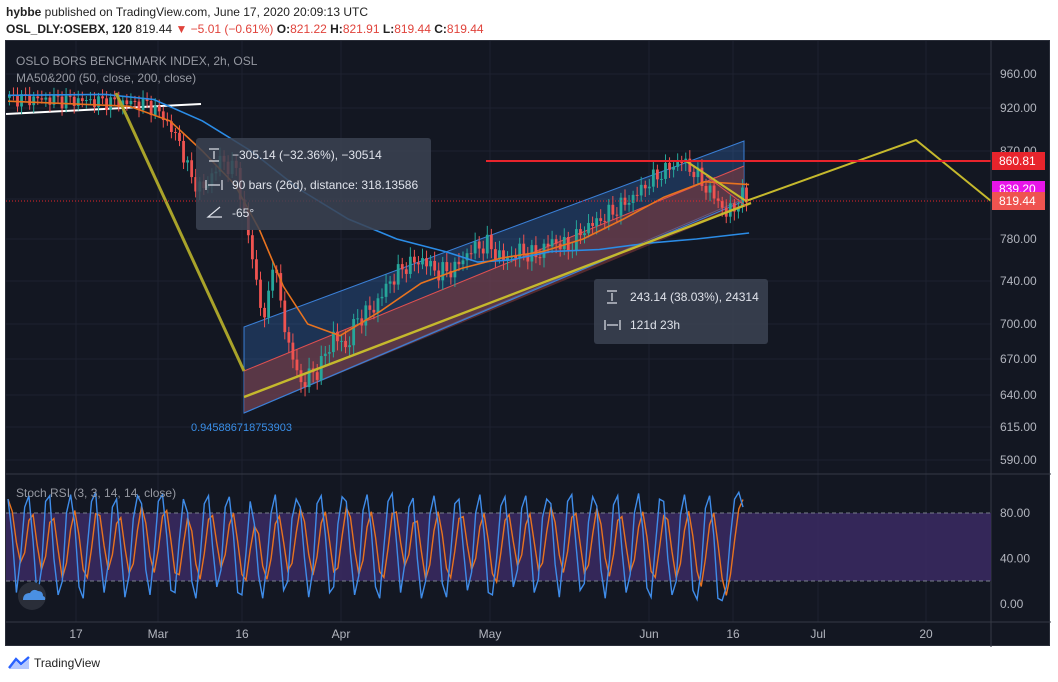 This screenshot has width=1058, height=682. I want to click on channel-mid-line, so click(494, 268).